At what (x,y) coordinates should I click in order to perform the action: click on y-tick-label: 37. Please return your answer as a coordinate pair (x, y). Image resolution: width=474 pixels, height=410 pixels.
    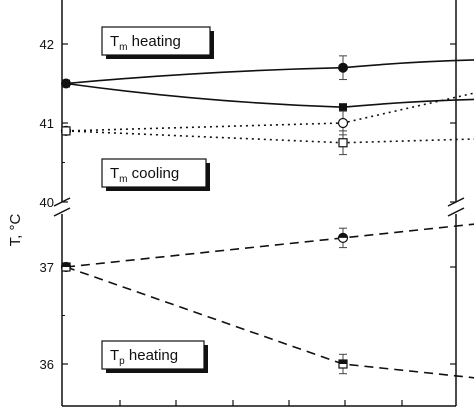
    Looking at the image, I should click on (47, 267).